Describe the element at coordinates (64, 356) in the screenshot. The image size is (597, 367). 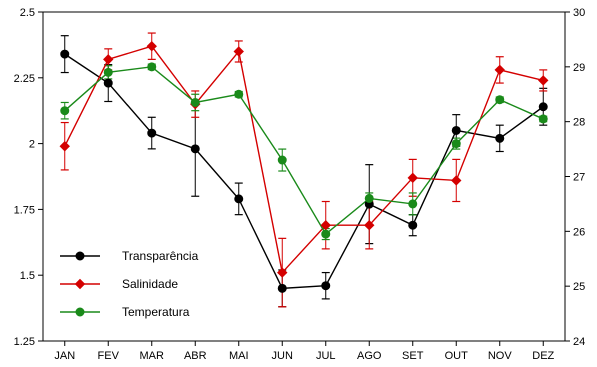
I see `x-tick-label: JAN` at that location.